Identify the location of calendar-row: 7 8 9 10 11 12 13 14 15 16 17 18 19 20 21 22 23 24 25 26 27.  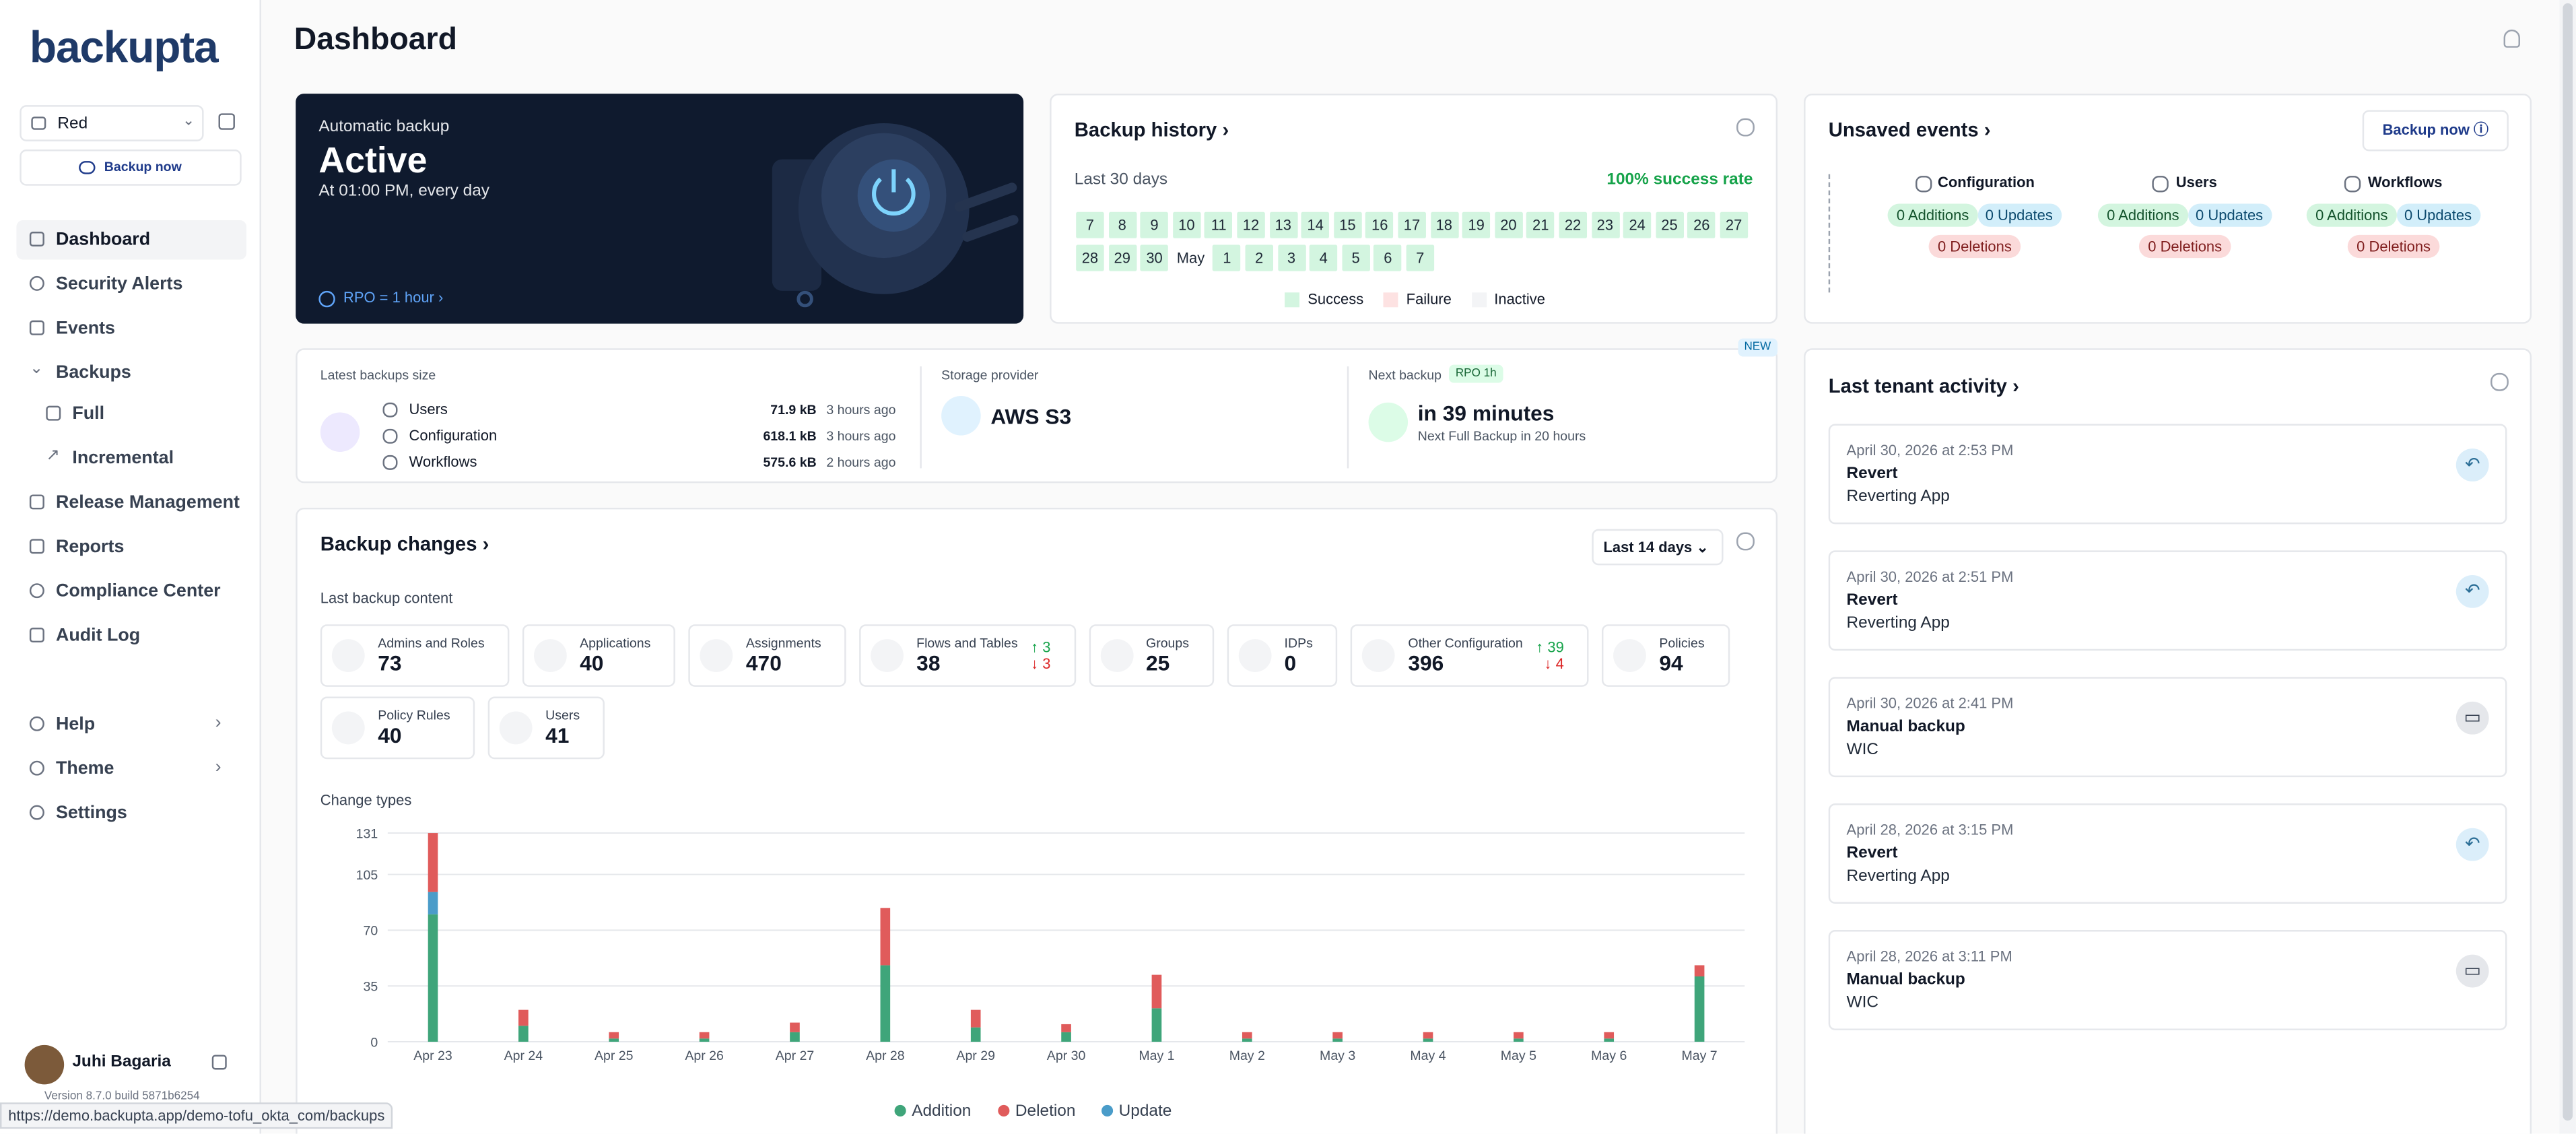
(1414, 225).